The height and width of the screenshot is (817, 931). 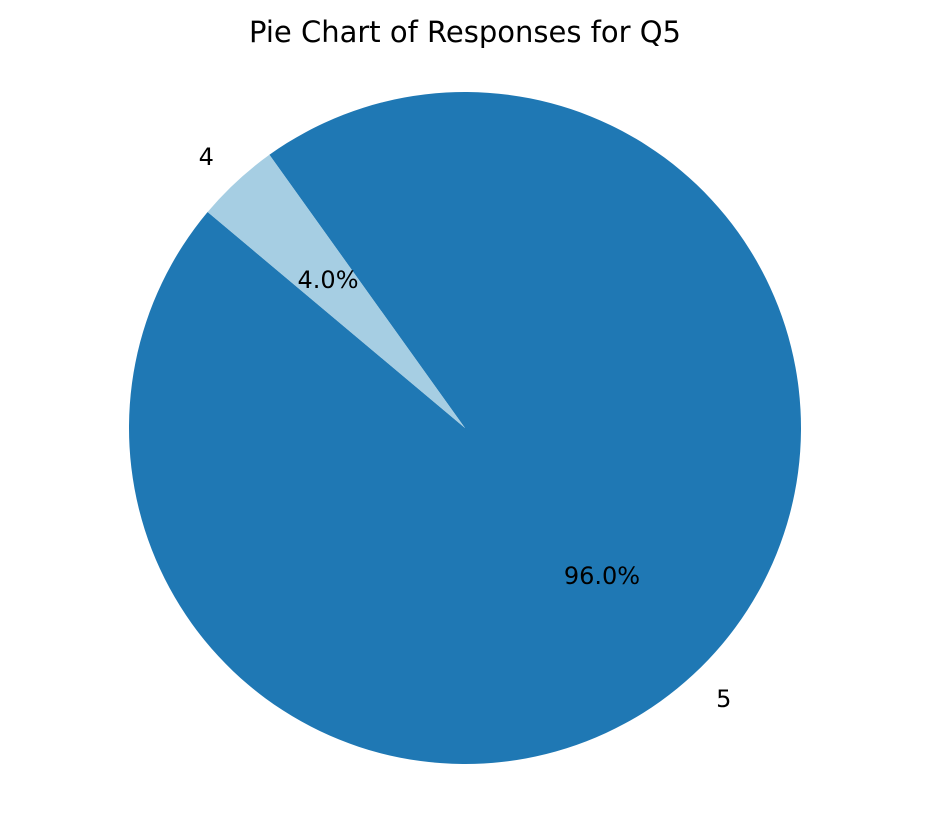 I want to click on chart-title: Pie Chart of Responses for Q5, so click(x=465, y=32).